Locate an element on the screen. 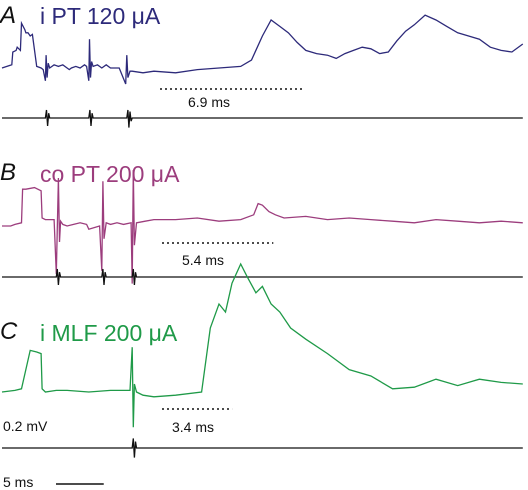 This screenshot has height=490, width=528. time-scale-label: 5 ms is located at coordinates (18, 482).